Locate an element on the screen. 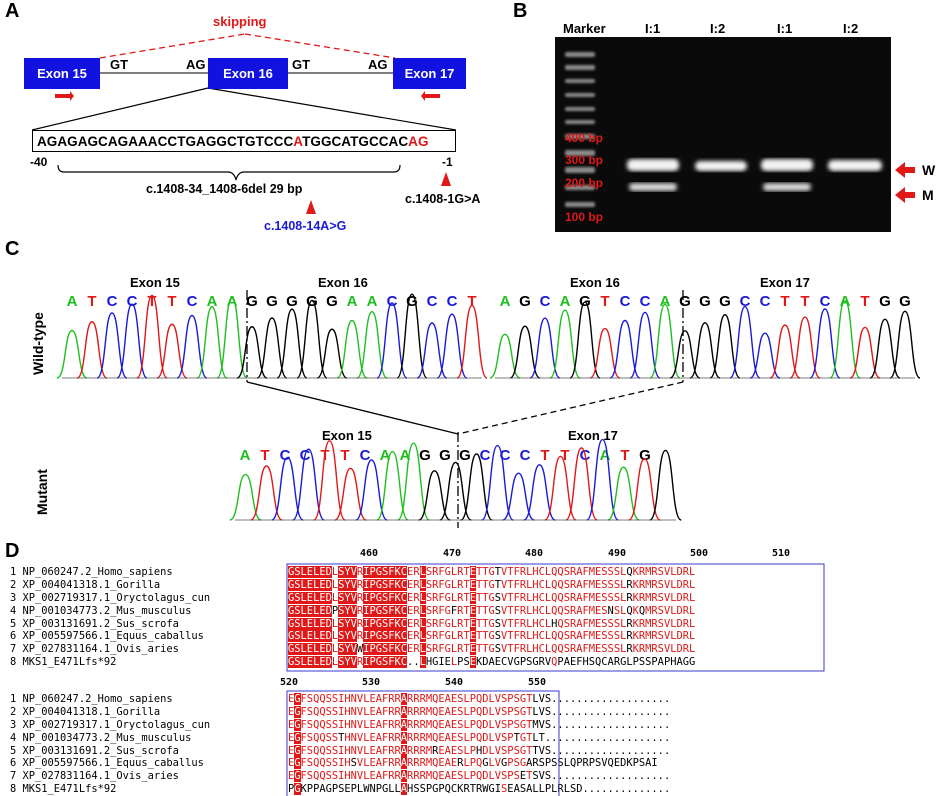 The height and width of the screenshot is (796, 941). wt-right-exon16-label: Exon 16 is located at coordinates (595, 282).